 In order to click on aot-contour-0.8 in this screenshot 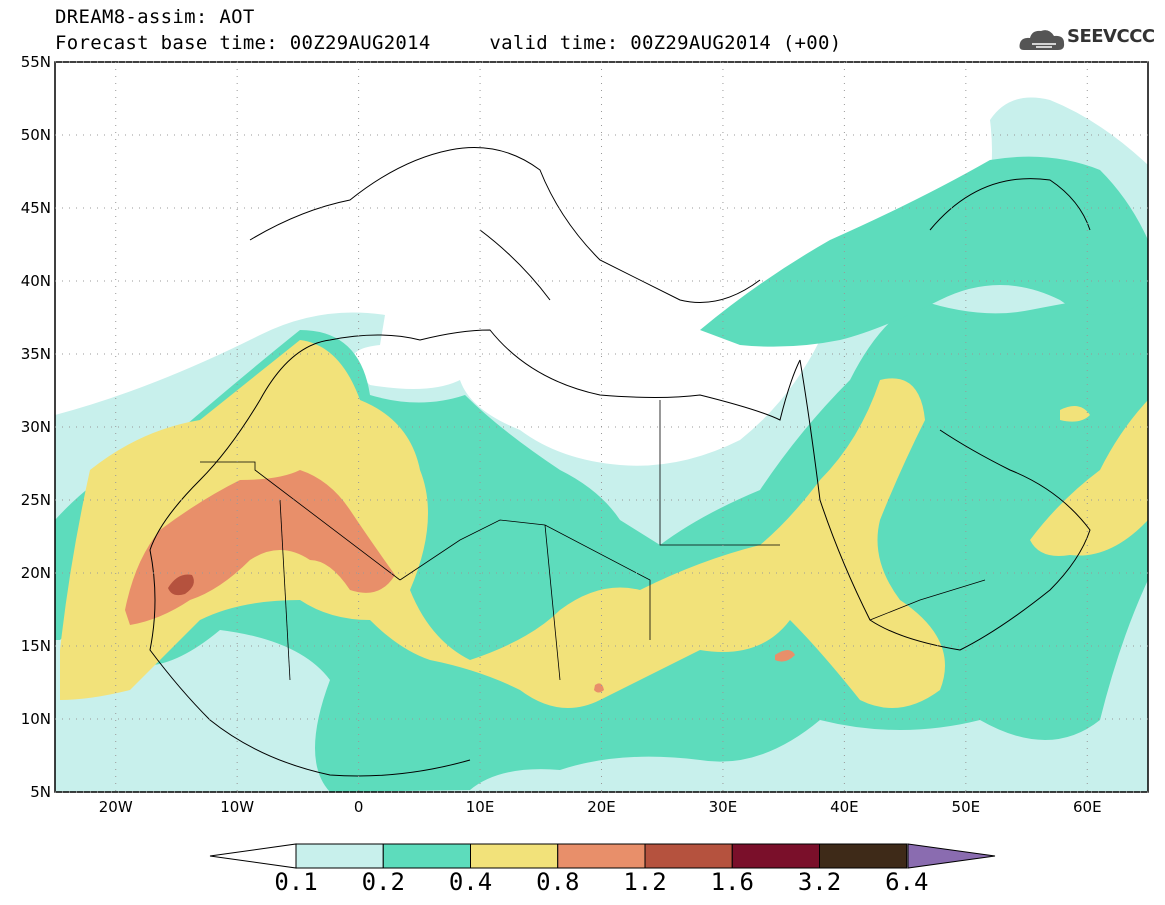, I will do `click(785, 656)`.